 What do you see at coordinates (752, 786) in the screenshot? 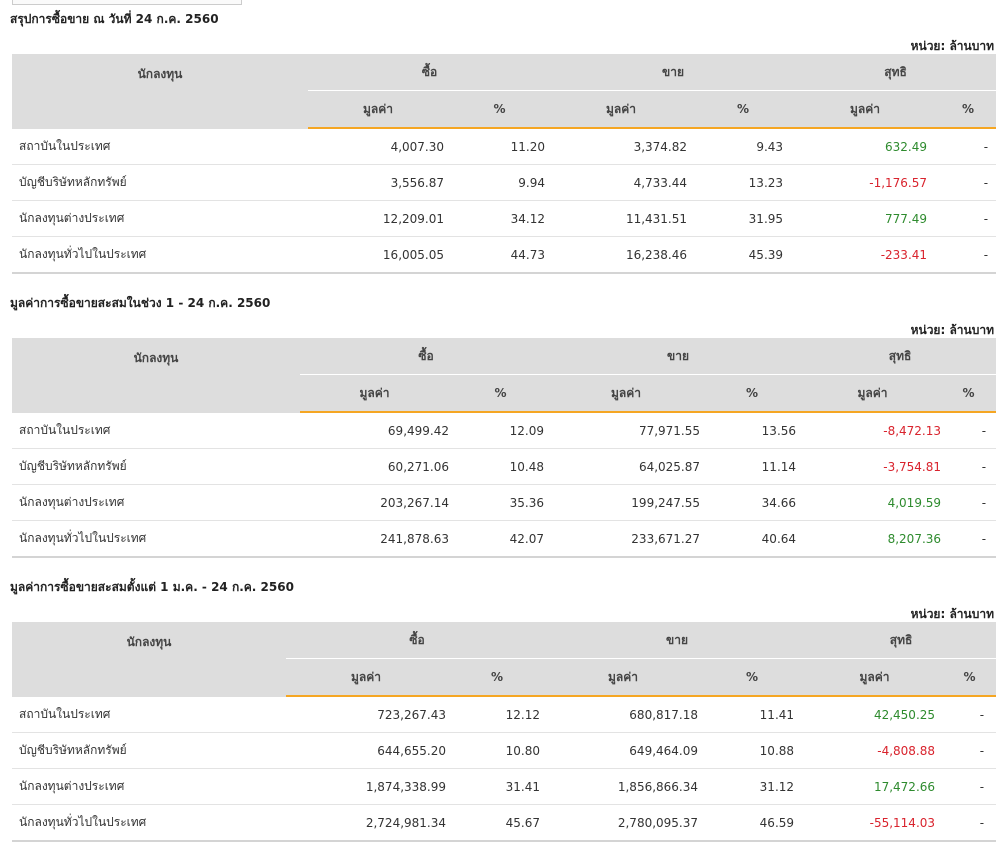
I see `sell-percent: 31.12` at bounding box center [752, 786].